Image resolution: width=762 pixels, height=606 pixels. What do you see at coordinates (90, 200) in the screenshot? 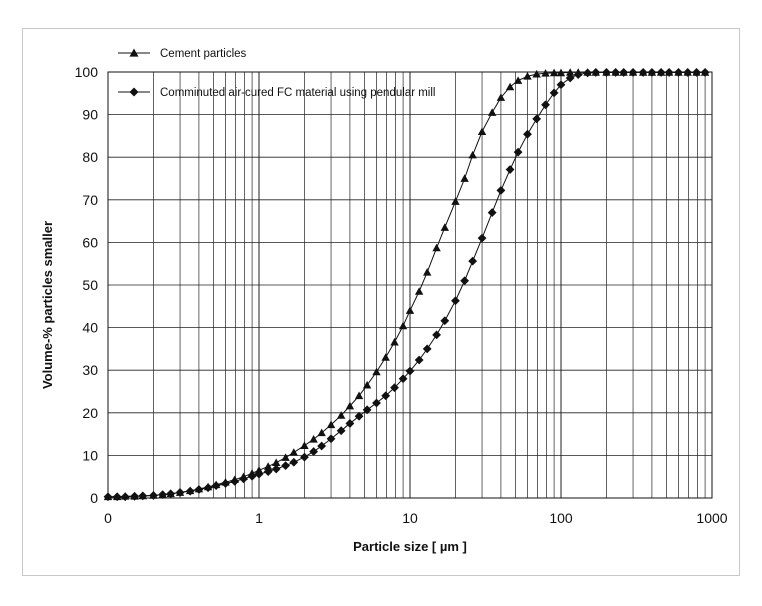
I see `y-tick-label: 70` at bounding box center [90, 200].